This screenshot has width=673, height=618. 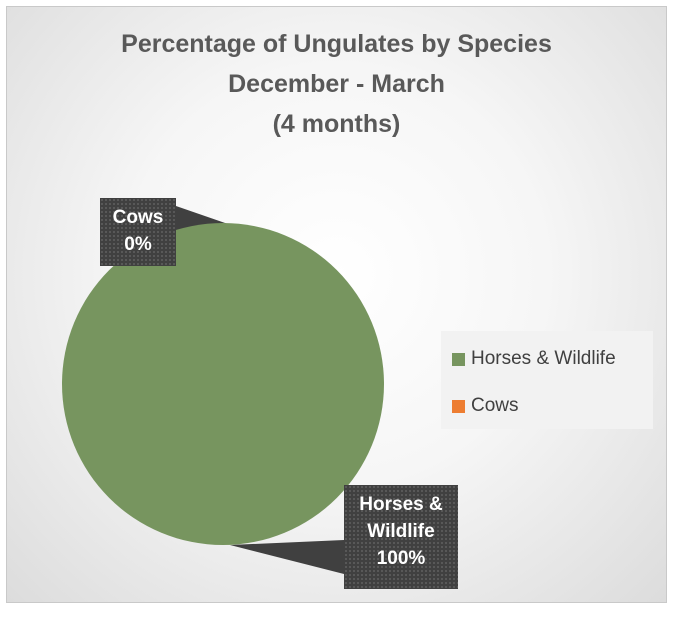 What do you see at coordinates (458, 406) in the screenshot?
I see `legend-swatch-cows` at bounding box center [458, 406].